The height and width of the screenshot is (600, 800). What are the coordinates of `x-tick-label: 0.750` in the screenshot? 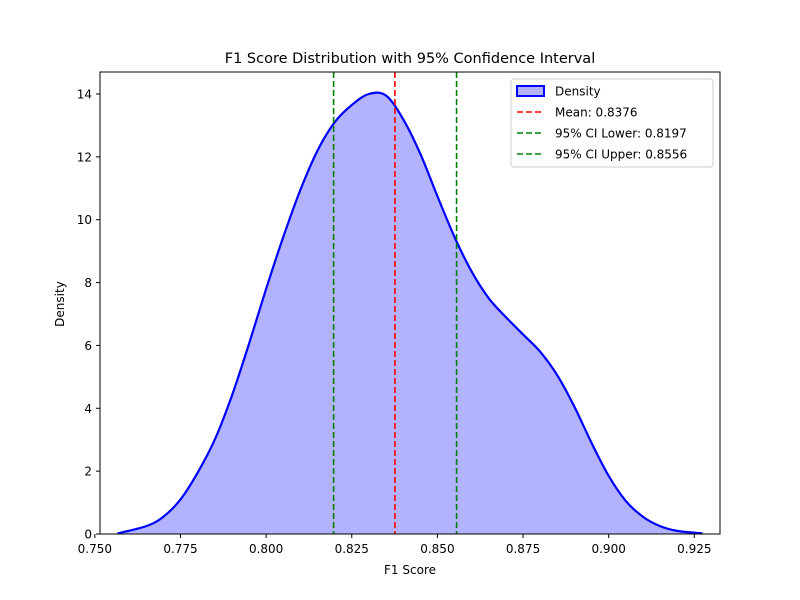 It's located at (95, 549).